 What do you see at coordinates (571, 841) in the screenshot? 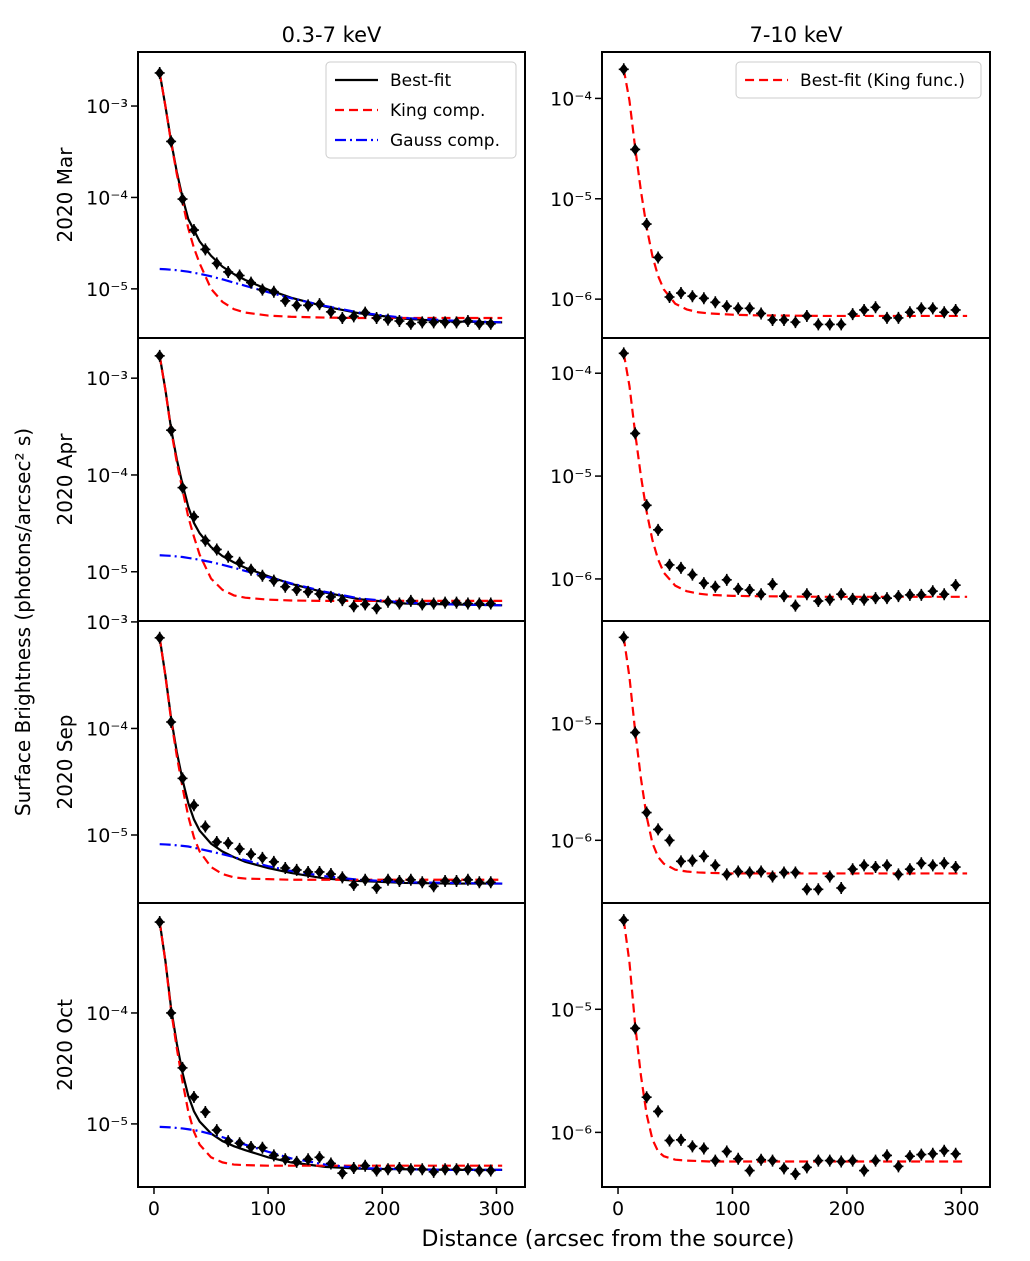
I see `y-tick-label: 10⁻⁶` at bounding box center [571, 841].